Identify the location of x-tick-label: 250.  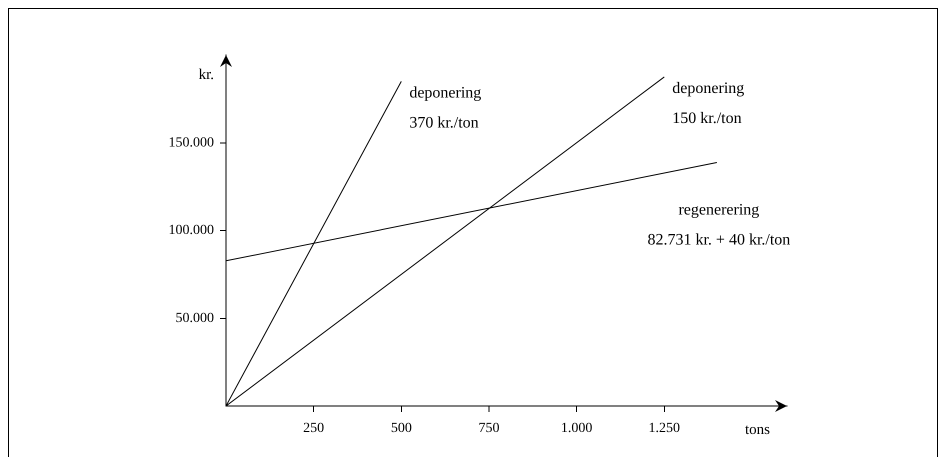
(313, 428).